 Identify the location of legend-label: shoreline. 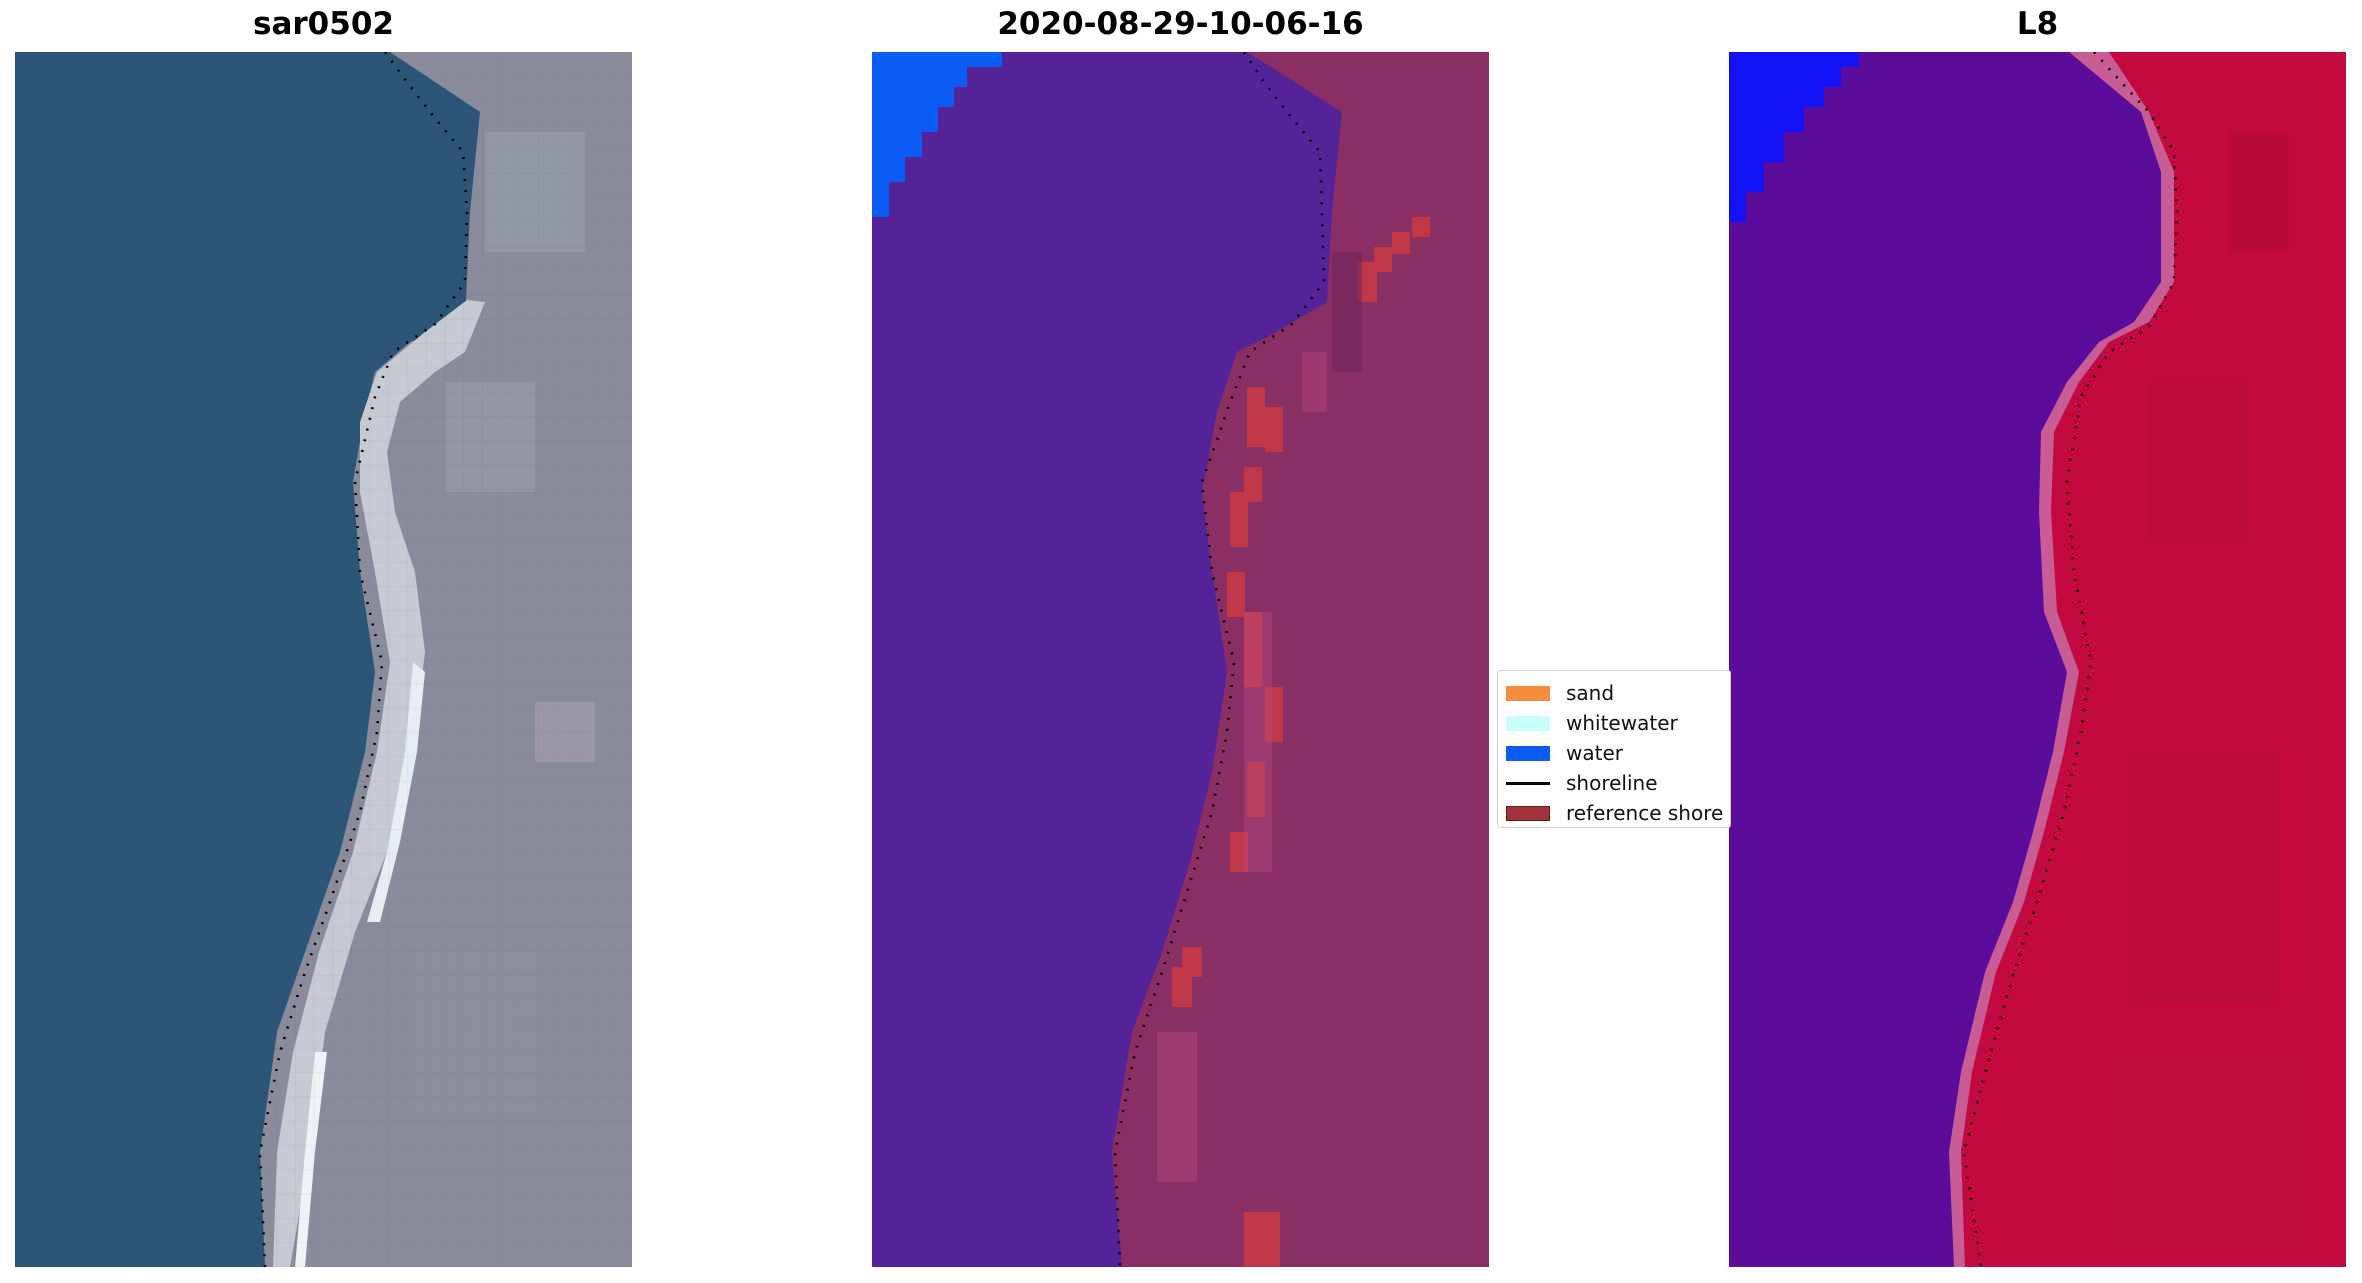
(1612, 783).